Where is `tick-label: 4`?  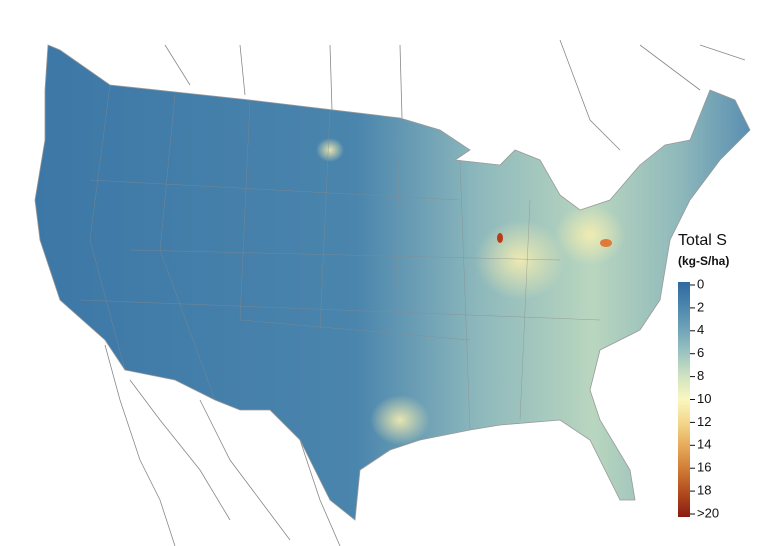
tick-label: 4 is located at coordinates (700, 329).